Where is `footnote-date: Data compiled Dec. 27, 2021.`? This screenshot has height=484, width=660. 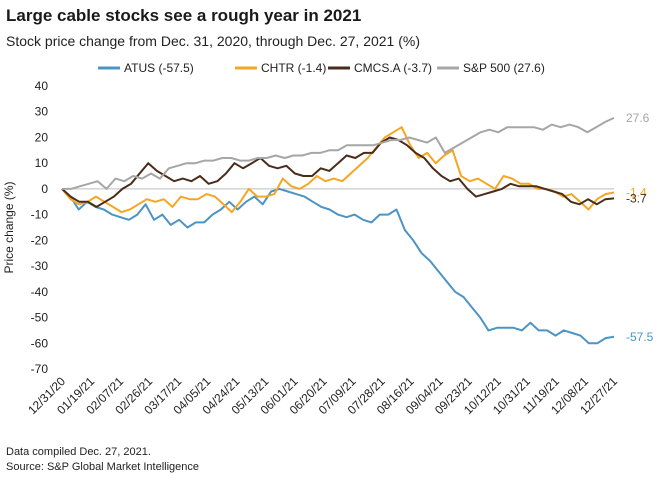
footnote-date: Data compiled Dec. 27, 2021. is located at coordinates (78, 452).